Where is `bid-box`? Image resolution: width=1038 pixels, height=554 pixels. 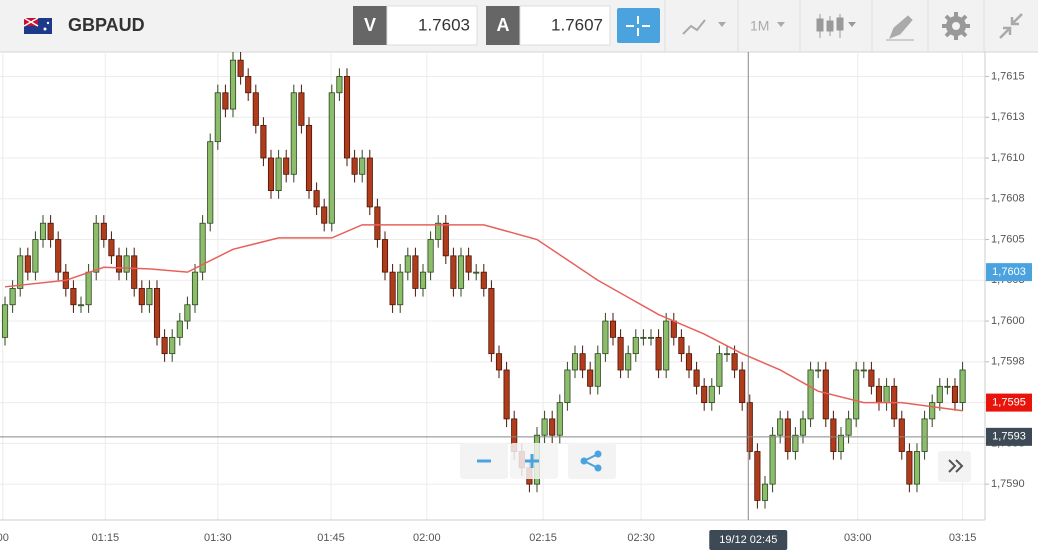
bid-box is located at coordinates (370, 25).